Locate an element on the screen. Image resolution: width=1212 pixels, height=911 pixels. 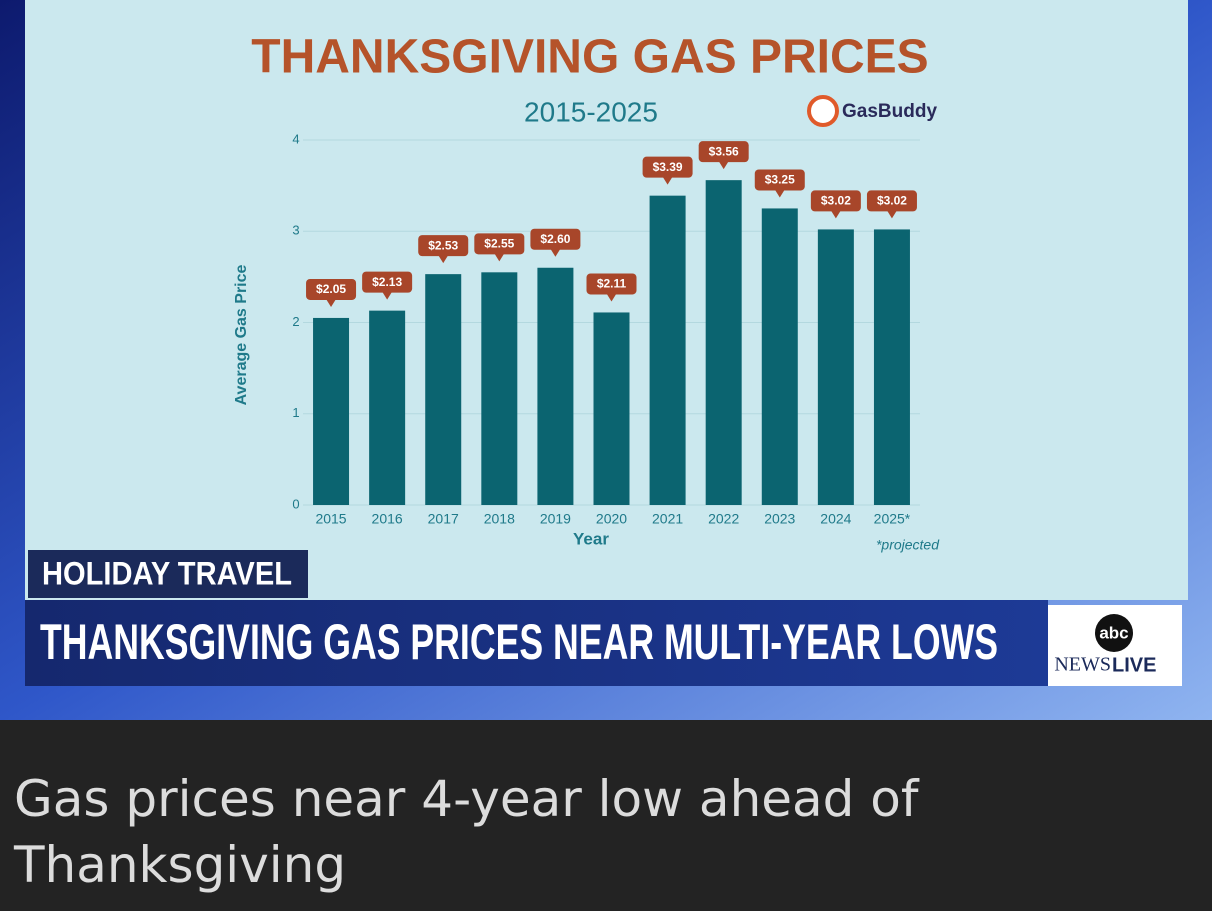
x-tick-label: 2022 is located at coordinates (723, 519).